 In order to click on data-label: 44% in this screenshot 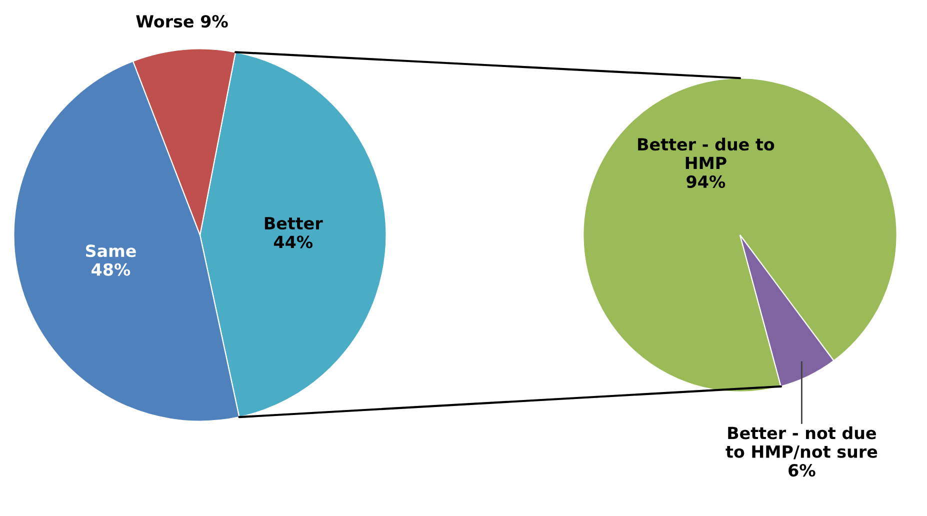, I will do `click(293, 242)`.